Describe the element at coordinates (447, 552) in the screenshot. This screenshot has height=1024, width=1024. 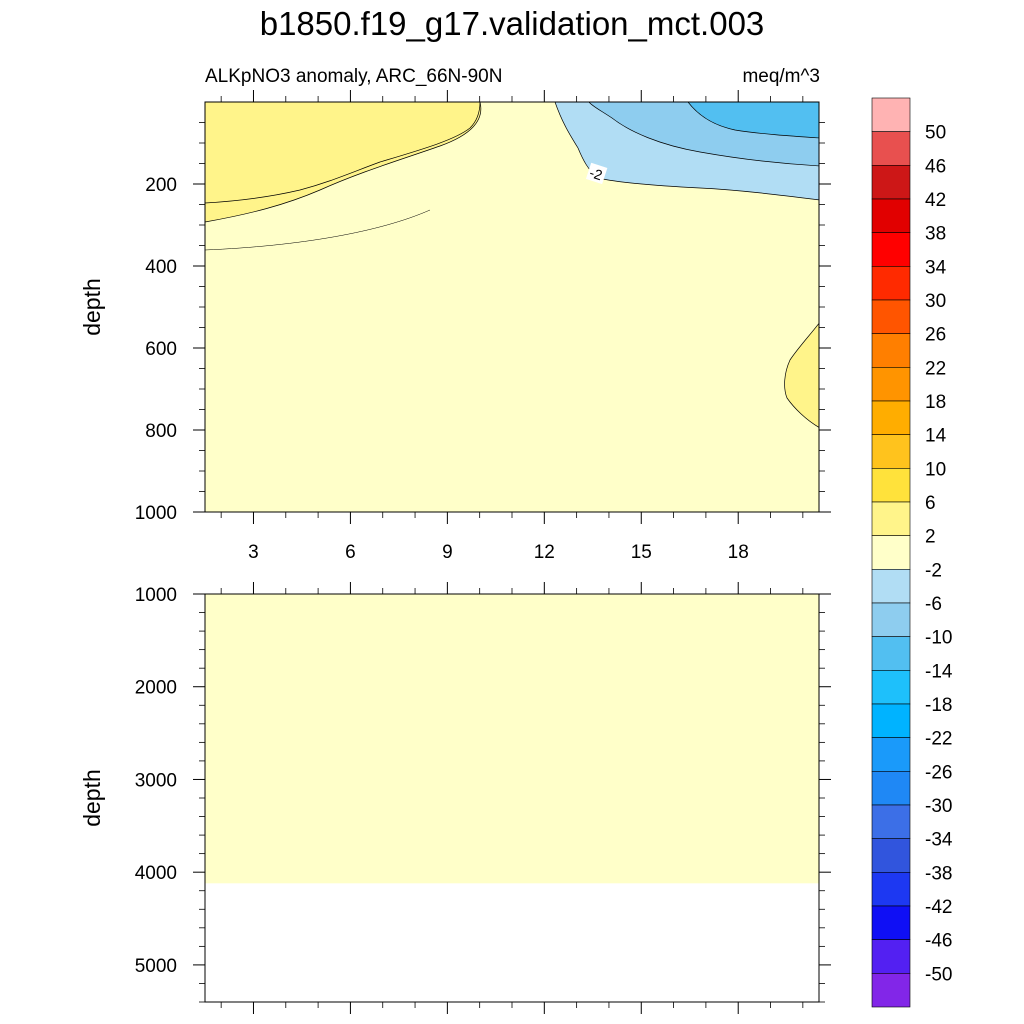
I see `x-tick-label: 9` at that location.